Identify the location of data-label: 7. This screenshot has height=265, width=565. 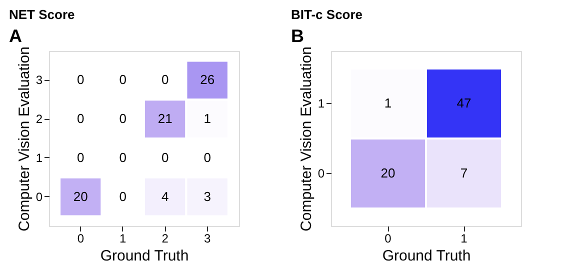
(464, 173).